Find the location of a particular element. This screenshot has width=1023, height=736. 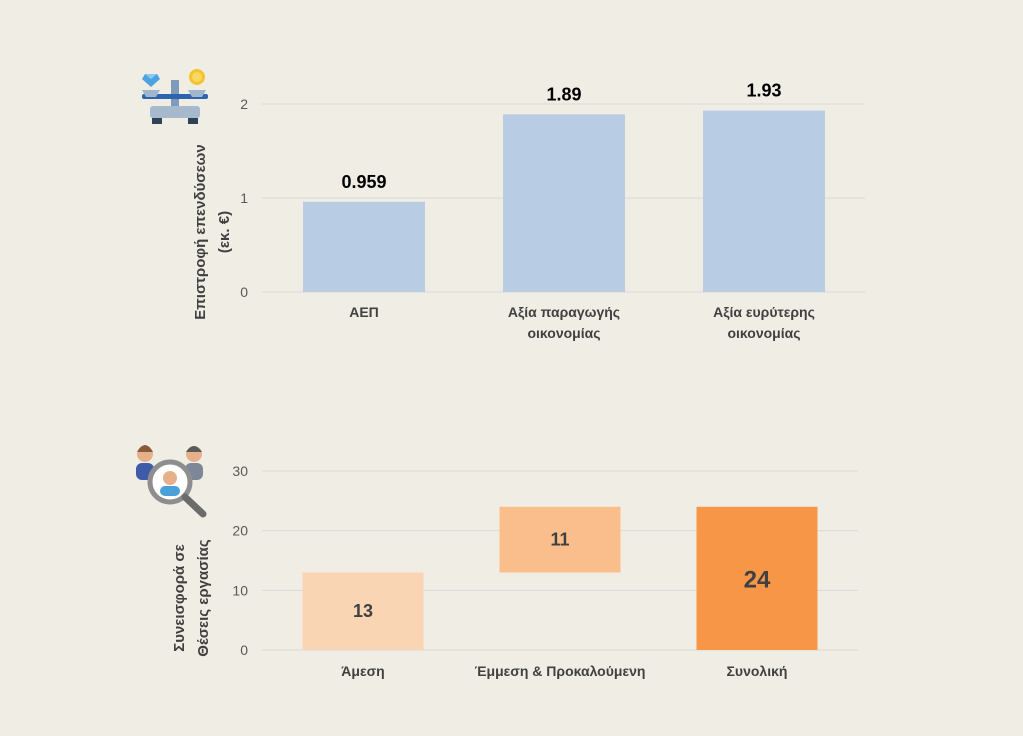

y-tick-label: 20 is located at coordinates (240, 531).